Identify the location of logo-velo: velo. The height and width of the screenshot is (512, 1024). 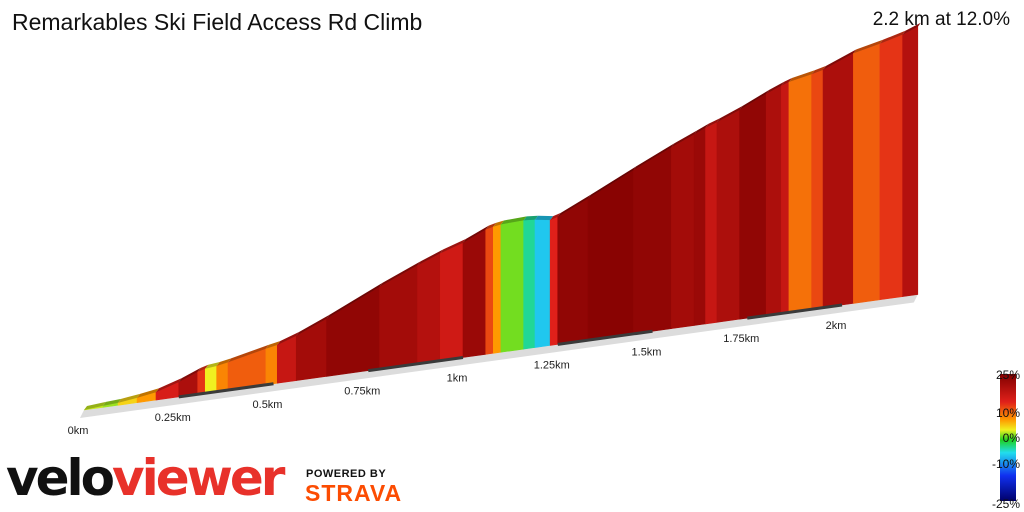
(60, 478).